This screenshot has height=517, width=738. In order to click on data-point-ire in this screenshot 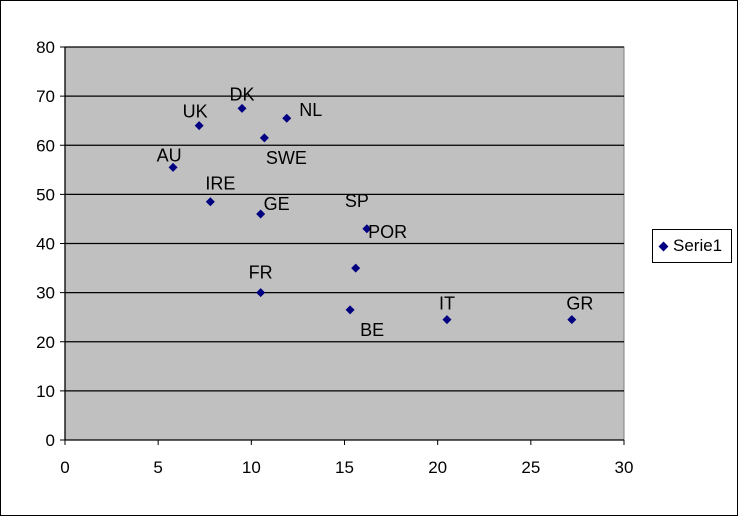, I will do `click(210, 202)`.